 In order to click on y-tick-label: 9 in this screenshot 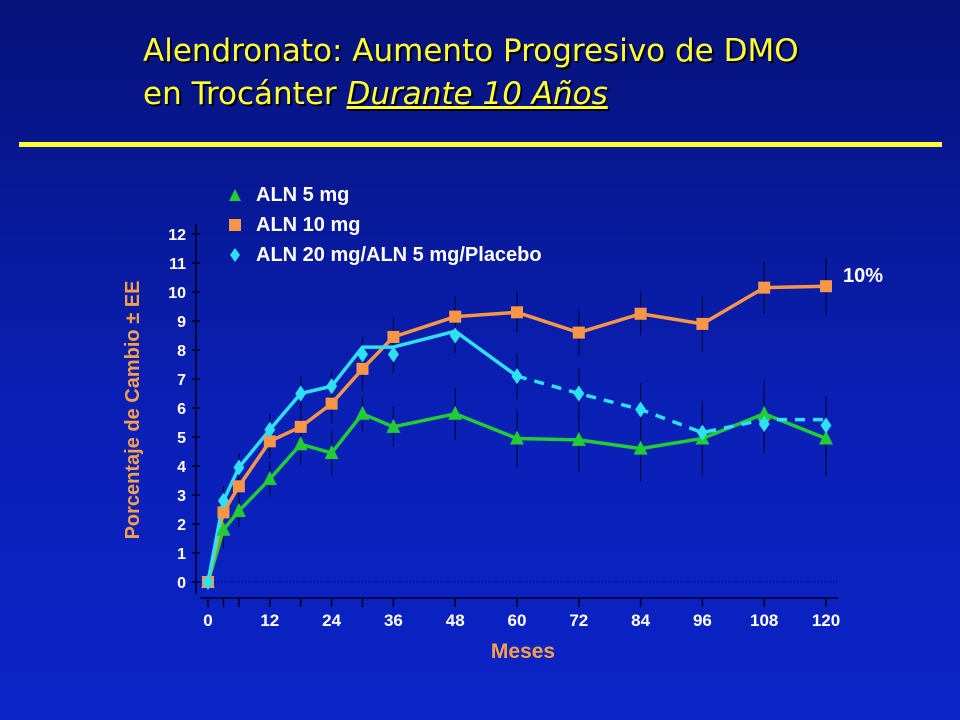, I will do `click(181, 322)`.